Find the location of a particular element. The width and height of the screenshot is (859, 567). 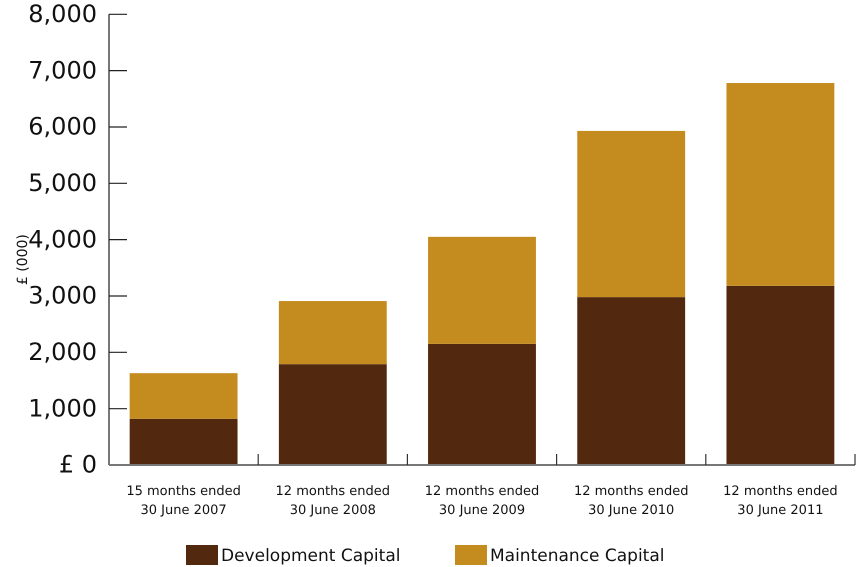

x-tick-label: 15 months ended 30 June 2007 is located at coordinates (183, 501).